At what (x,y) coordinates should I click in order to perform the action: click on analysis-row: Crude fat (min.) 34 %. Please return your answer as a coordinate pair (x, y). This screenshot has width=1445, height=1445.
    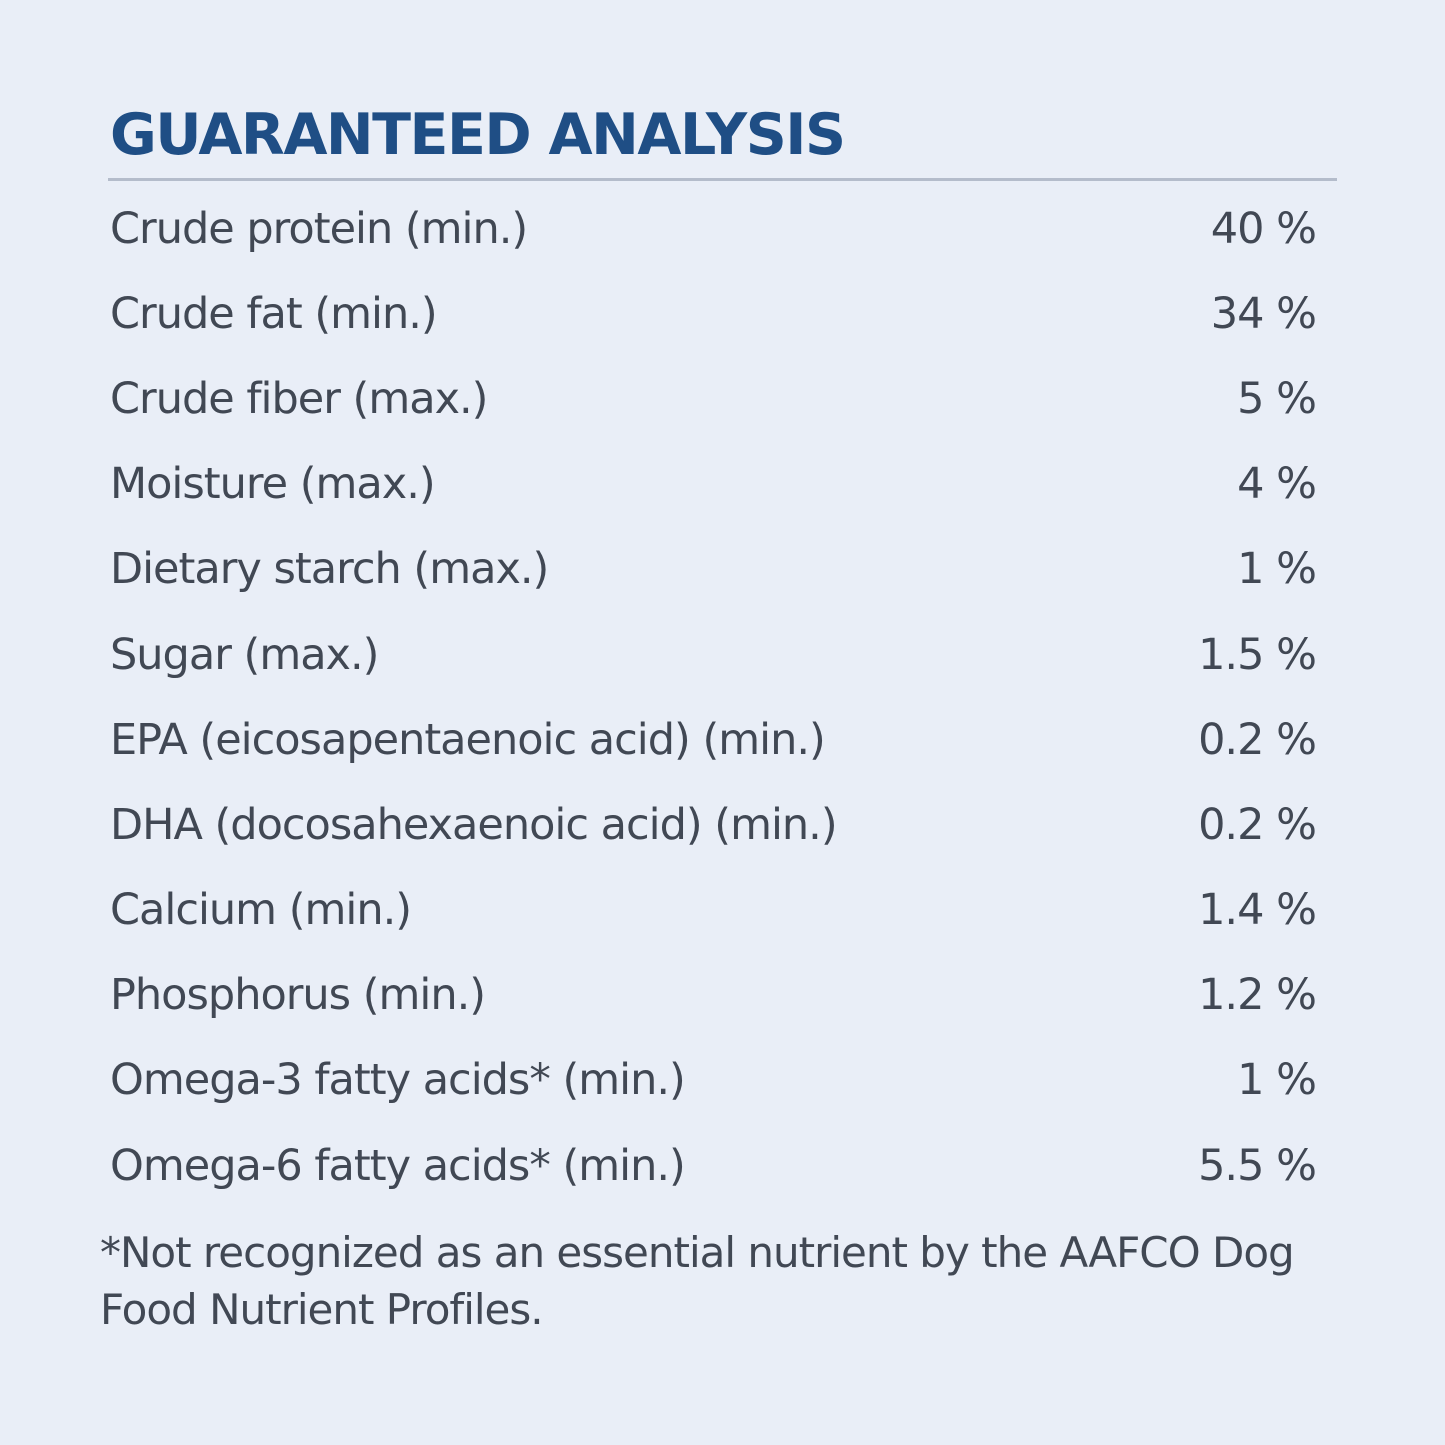
    Looking at the image, I should click on (713, 313).